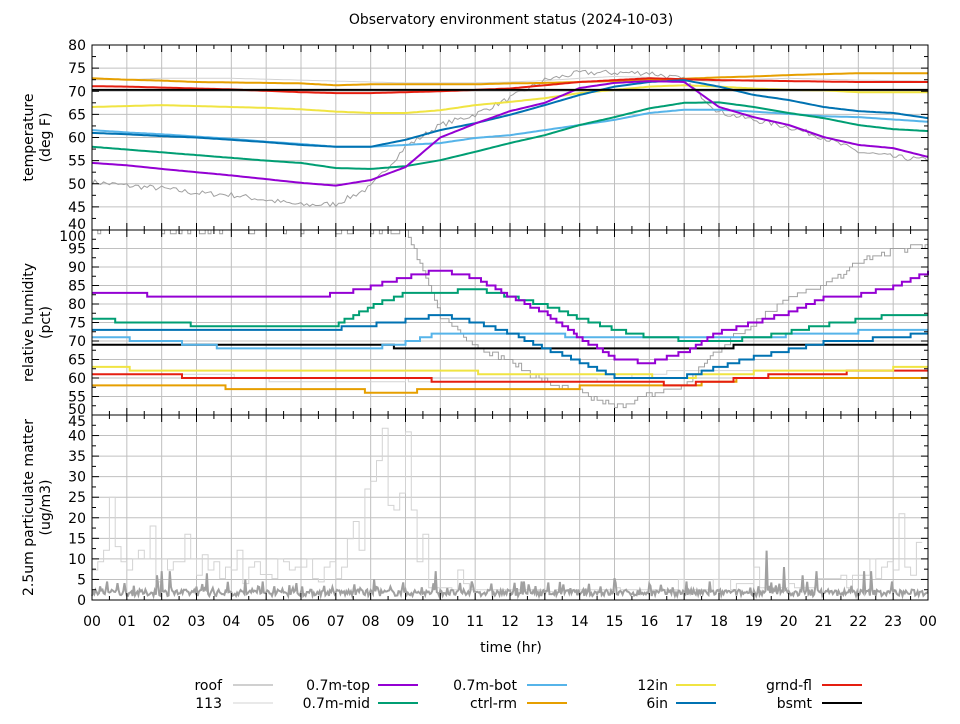 The image size is (960, 724). Describe the element at coordinates (510, 622) in the screenshot. I see `x-tick-label: 12` at that location.